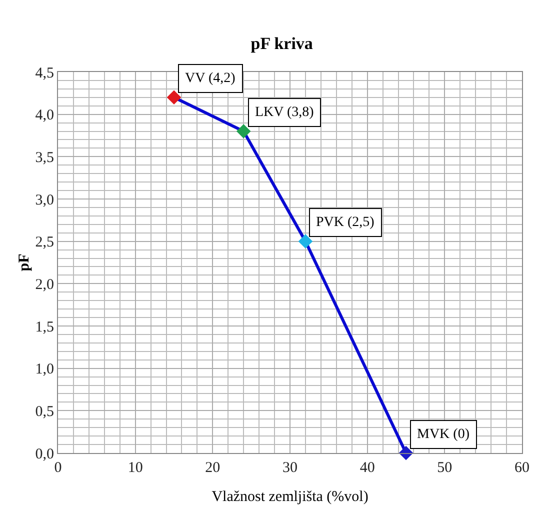 The width and height of the screenshot is (542, 531). I want to click on annotation: VV (4,2), so click(210, 78).